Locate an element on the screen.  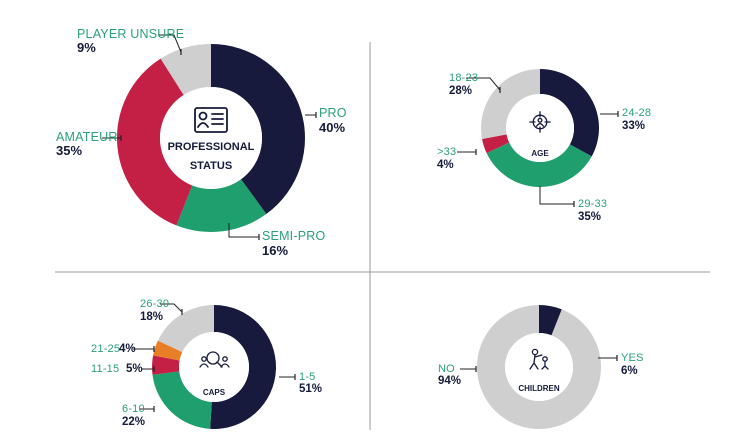
target-person-icon is located at coordinates (540, 122).